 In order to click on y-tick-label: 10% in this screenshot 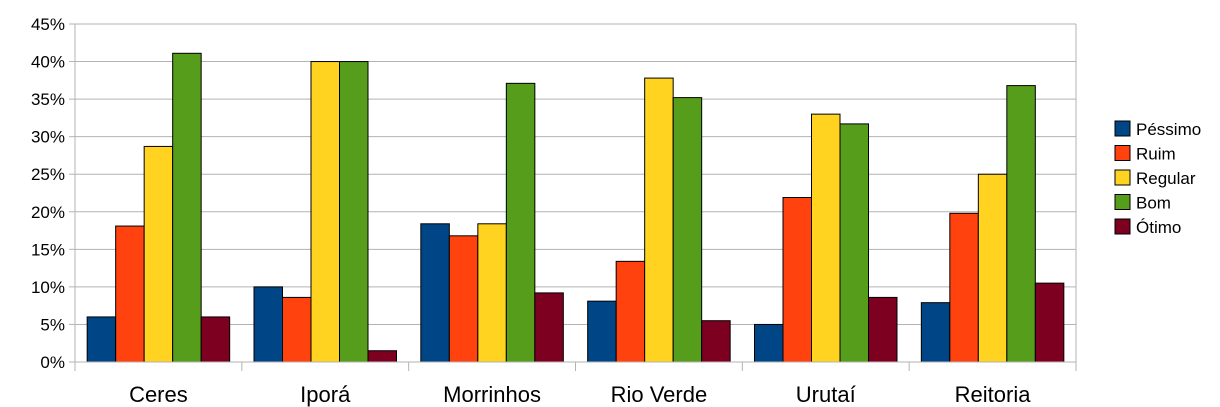, I will do `click(48, 287)`.